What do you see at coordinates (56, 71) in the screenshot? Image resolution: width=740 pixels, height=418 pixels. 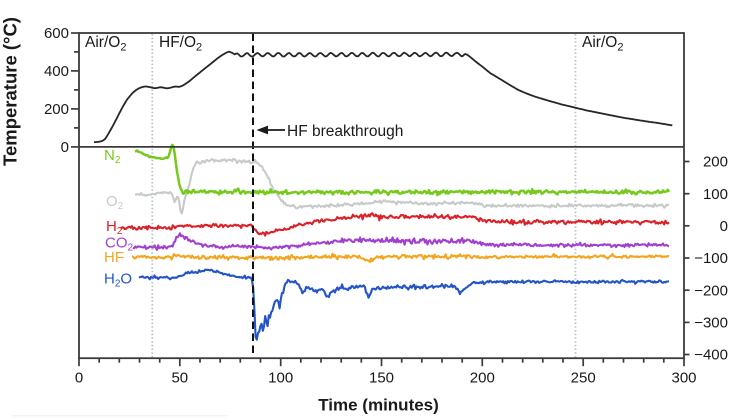 I see `svg-text: 400` at bounding box center [56, 71].